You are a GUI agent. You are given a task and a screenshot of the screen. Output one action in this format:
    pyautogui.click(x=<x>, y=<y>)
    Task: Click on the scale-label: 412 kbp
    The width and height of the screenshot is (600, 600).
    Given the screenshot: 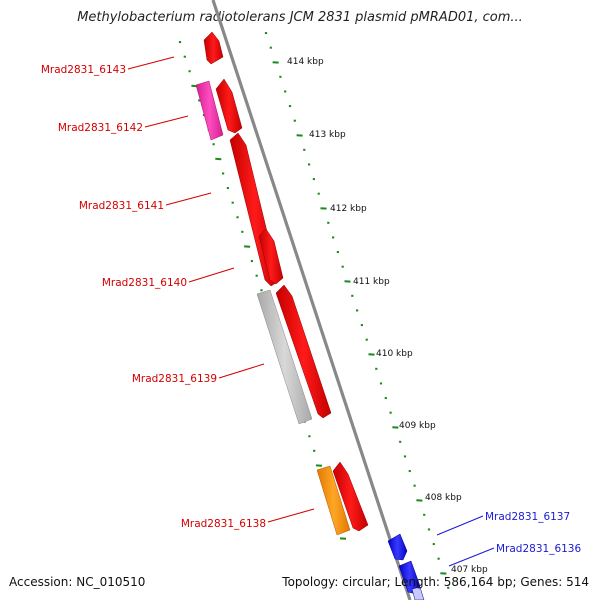 What is the action you would take?
    pyautogui.click(x=348, y=209)
    